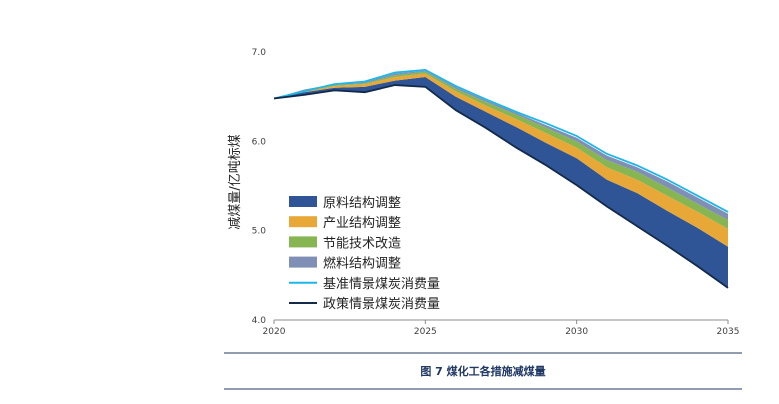 The width and height of the screenshot is (779, 404). I want to click on legend-label-6: 政策情景煤炭消费量, so click(381, 304).